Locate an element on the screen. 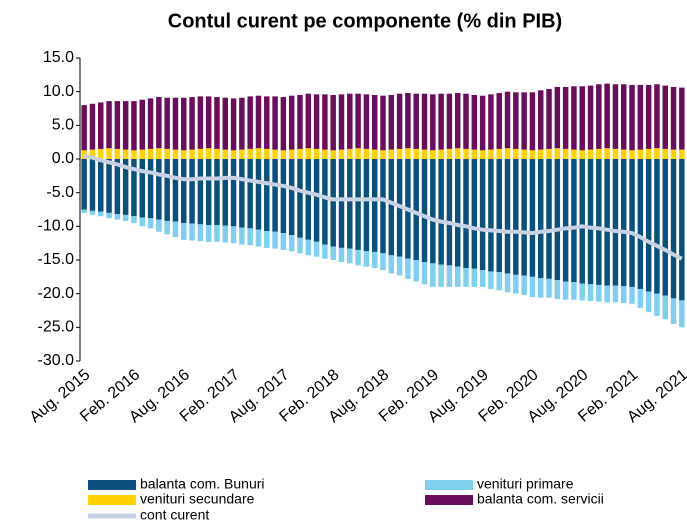  legend-label: balanta com. Bunuri is located at coordinates (202, 484).